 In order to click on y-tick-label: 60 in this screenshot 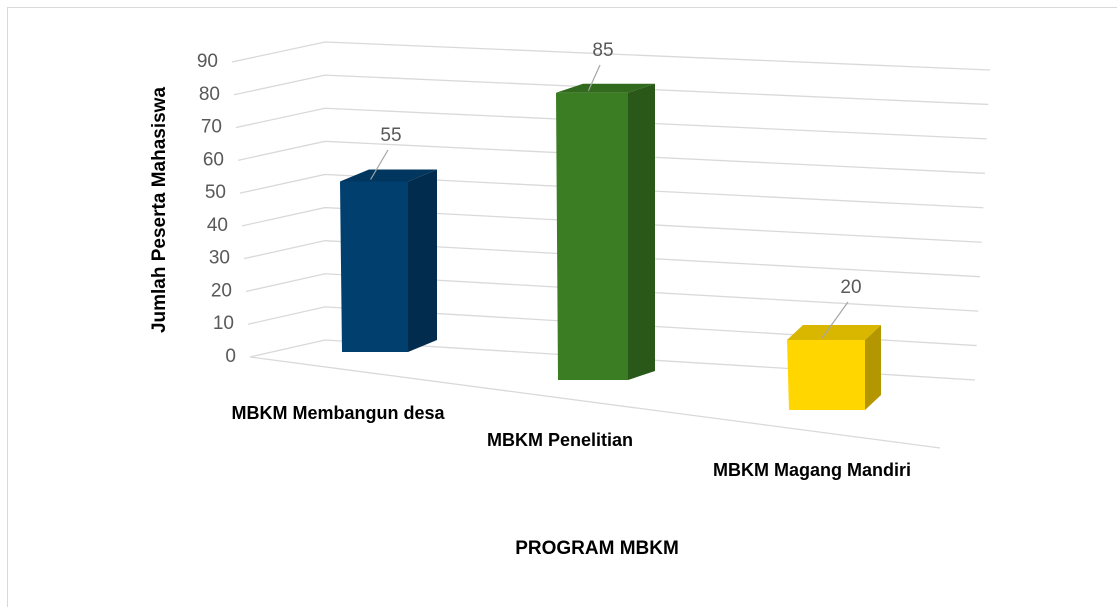, I will do `click(213, 159)`.